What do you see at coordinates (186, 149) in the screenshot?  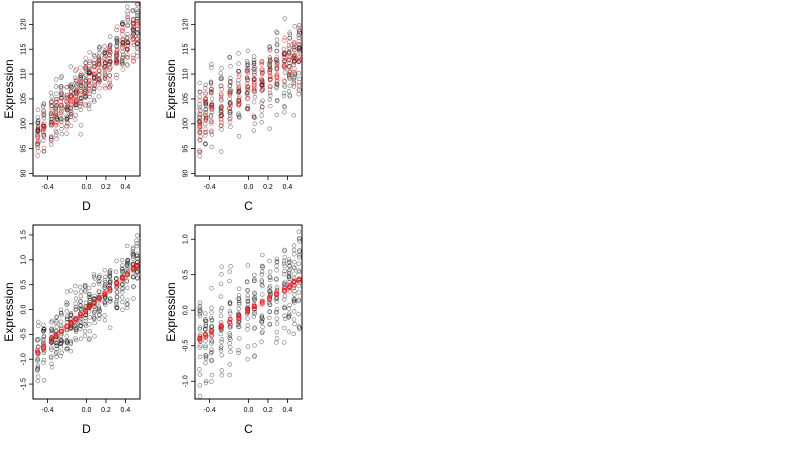 I see `y-tick-label: 95` at bounding box center [186, 149].